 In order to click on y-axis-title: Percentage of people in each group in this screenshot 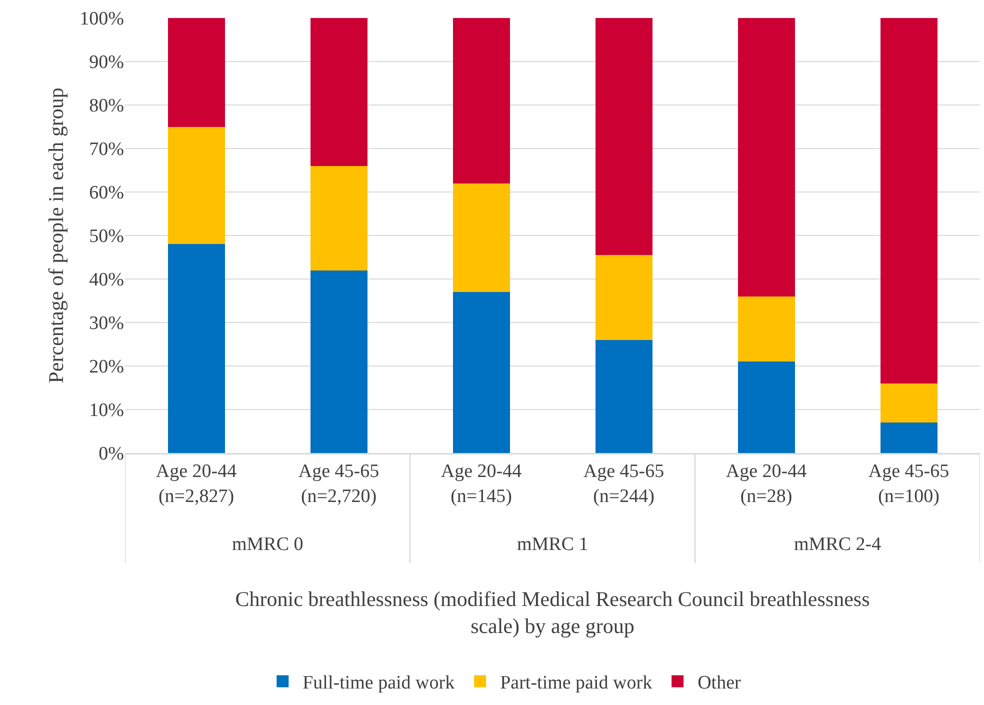, I will do `click(56, 236)`.